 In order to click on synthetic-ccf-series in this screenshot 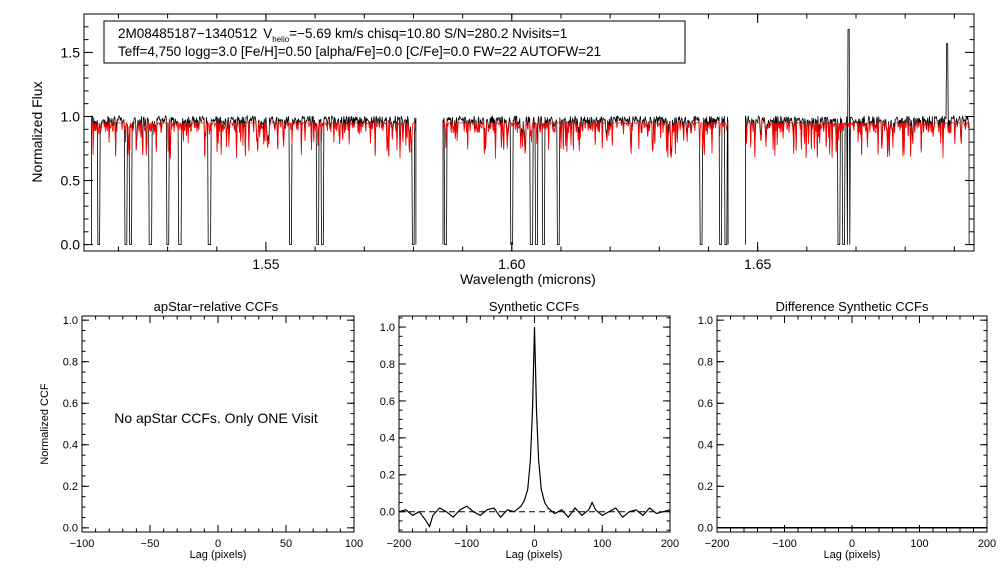, I will do `click(534, 427)`.